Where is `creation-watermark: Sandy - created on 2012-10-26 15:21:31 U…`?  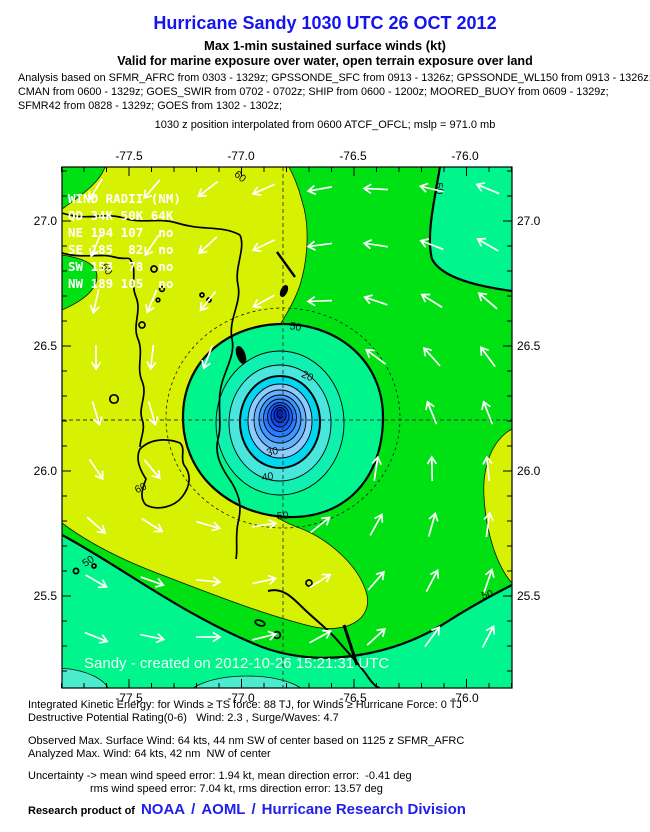 creation-watermark: Sandy - created on 2012-10-26 15:21:31 U… is located at coordinates (236, 663).